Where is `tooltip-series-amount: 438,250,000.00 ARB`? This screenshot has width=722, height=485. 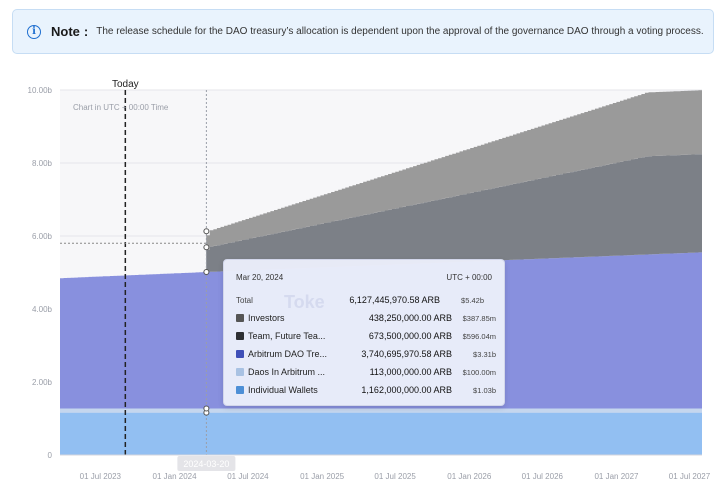
tooltip-series-amount: 438,250,000.00 ARB is located at coordinates (410, 318).